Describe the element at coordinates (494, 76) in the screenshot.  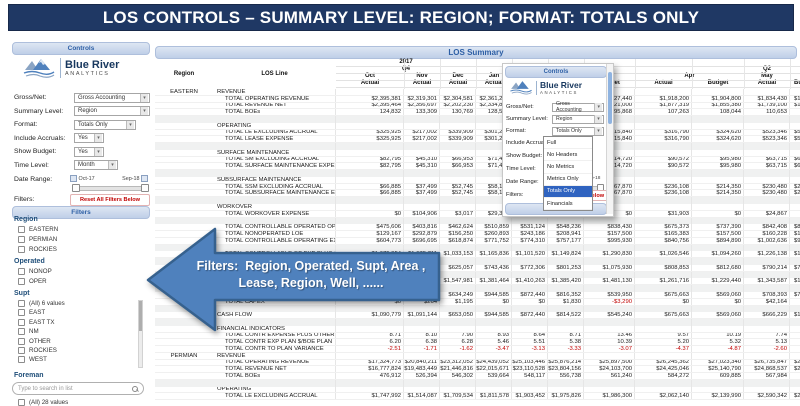
I see `month-header: Jan` at that location.